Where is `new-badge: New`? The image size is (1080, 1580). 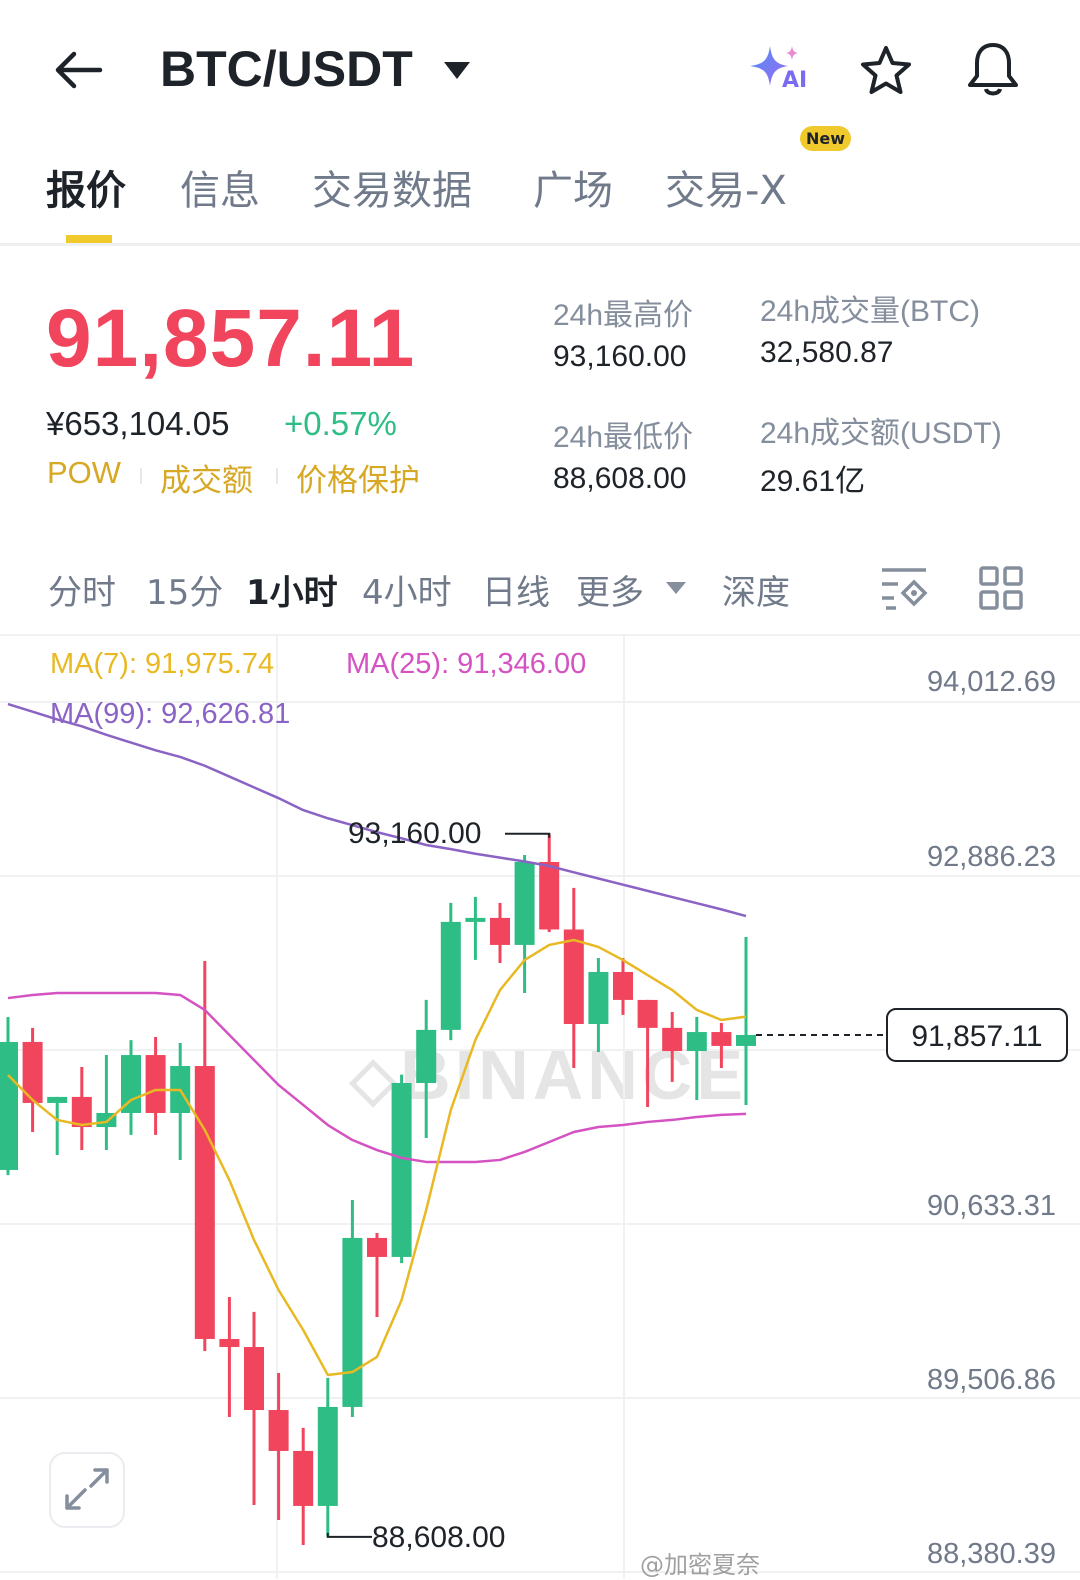 new-badge: New is located at coordinates (826, 138).